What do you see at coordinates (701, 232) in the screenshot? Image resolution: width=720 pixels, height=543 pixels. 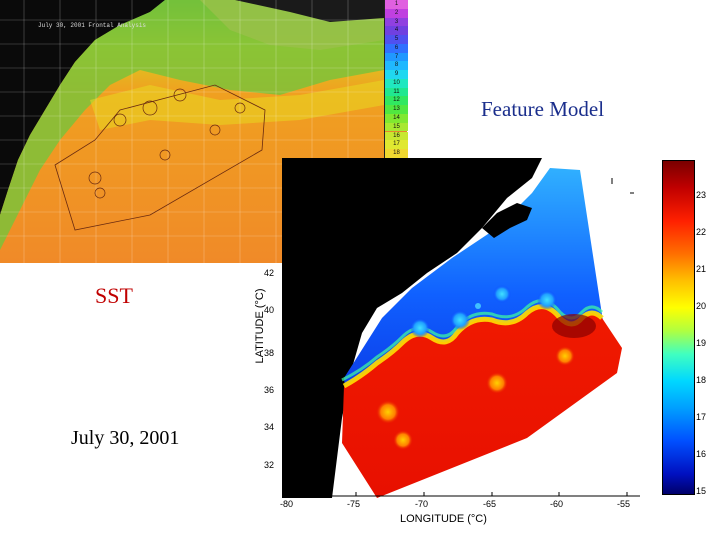 I see `colorbar-tick-label: 22` at bounding box center [701, 232].